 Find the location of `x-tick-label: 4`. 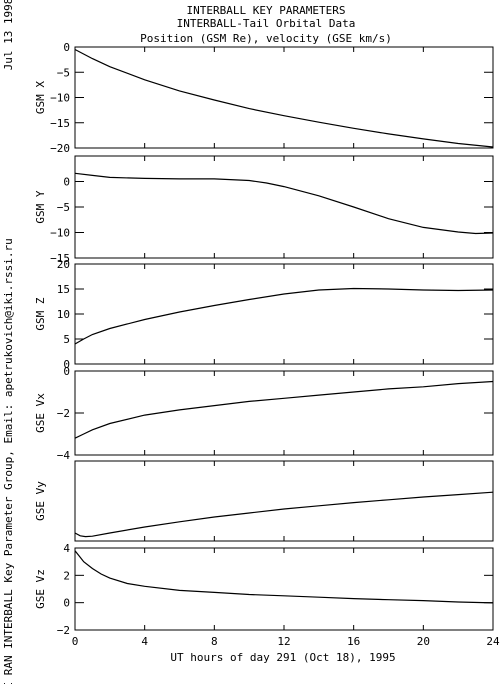

x-tick-label: 4 is located at coordinates (144, 641).